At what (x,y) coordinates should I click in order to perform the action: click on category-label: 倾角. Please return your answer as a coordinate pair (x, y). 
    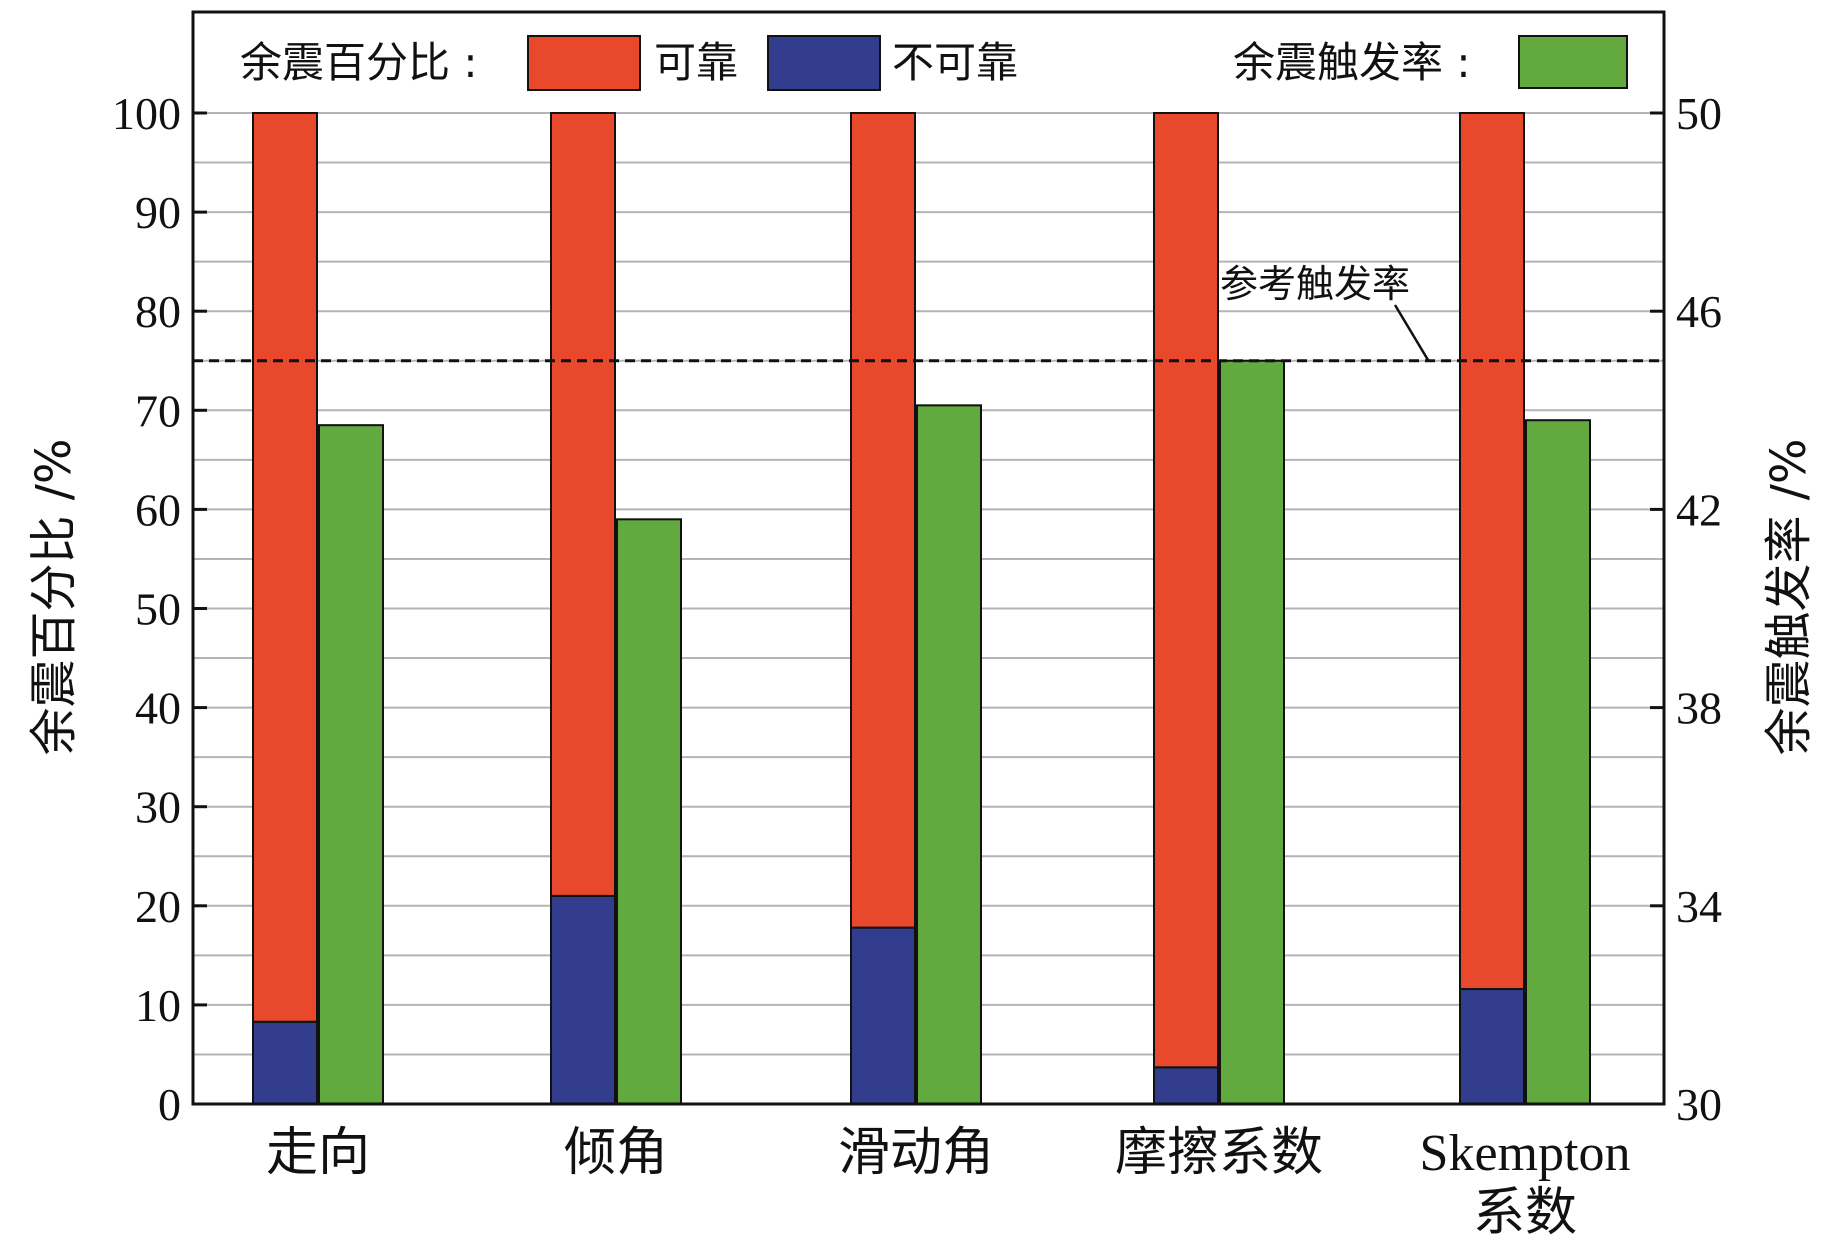
    Looking at the image, I should click on (616, 1153).